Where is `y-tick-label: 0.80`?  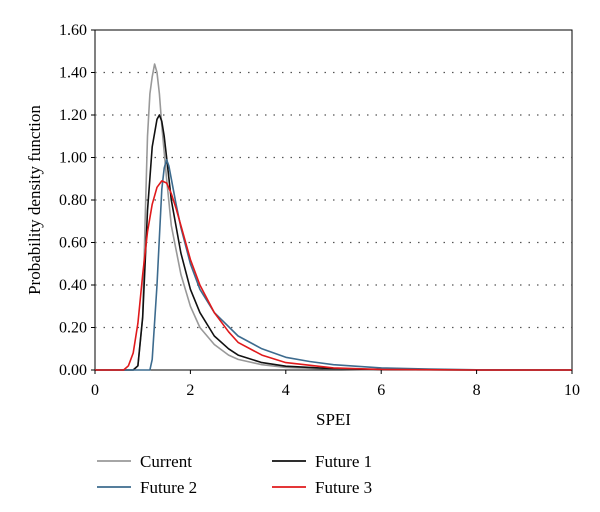 y-tick-label: 0.80 is located at coordinates (73, 200).